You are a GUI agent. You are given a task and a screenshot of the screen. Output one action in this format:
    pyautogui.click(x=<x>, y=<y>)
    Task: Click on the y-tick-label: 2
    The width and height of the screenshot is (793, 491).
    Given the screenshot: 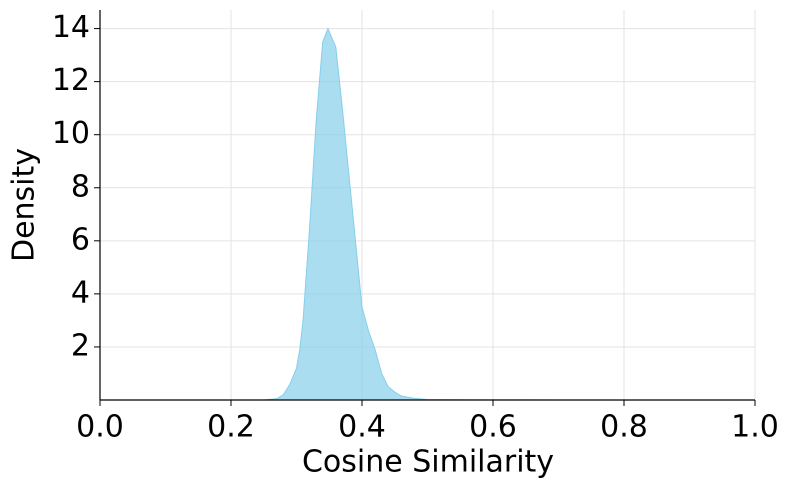 What is the action you would take?
    pyautogui.click(x=80, y=345)
    